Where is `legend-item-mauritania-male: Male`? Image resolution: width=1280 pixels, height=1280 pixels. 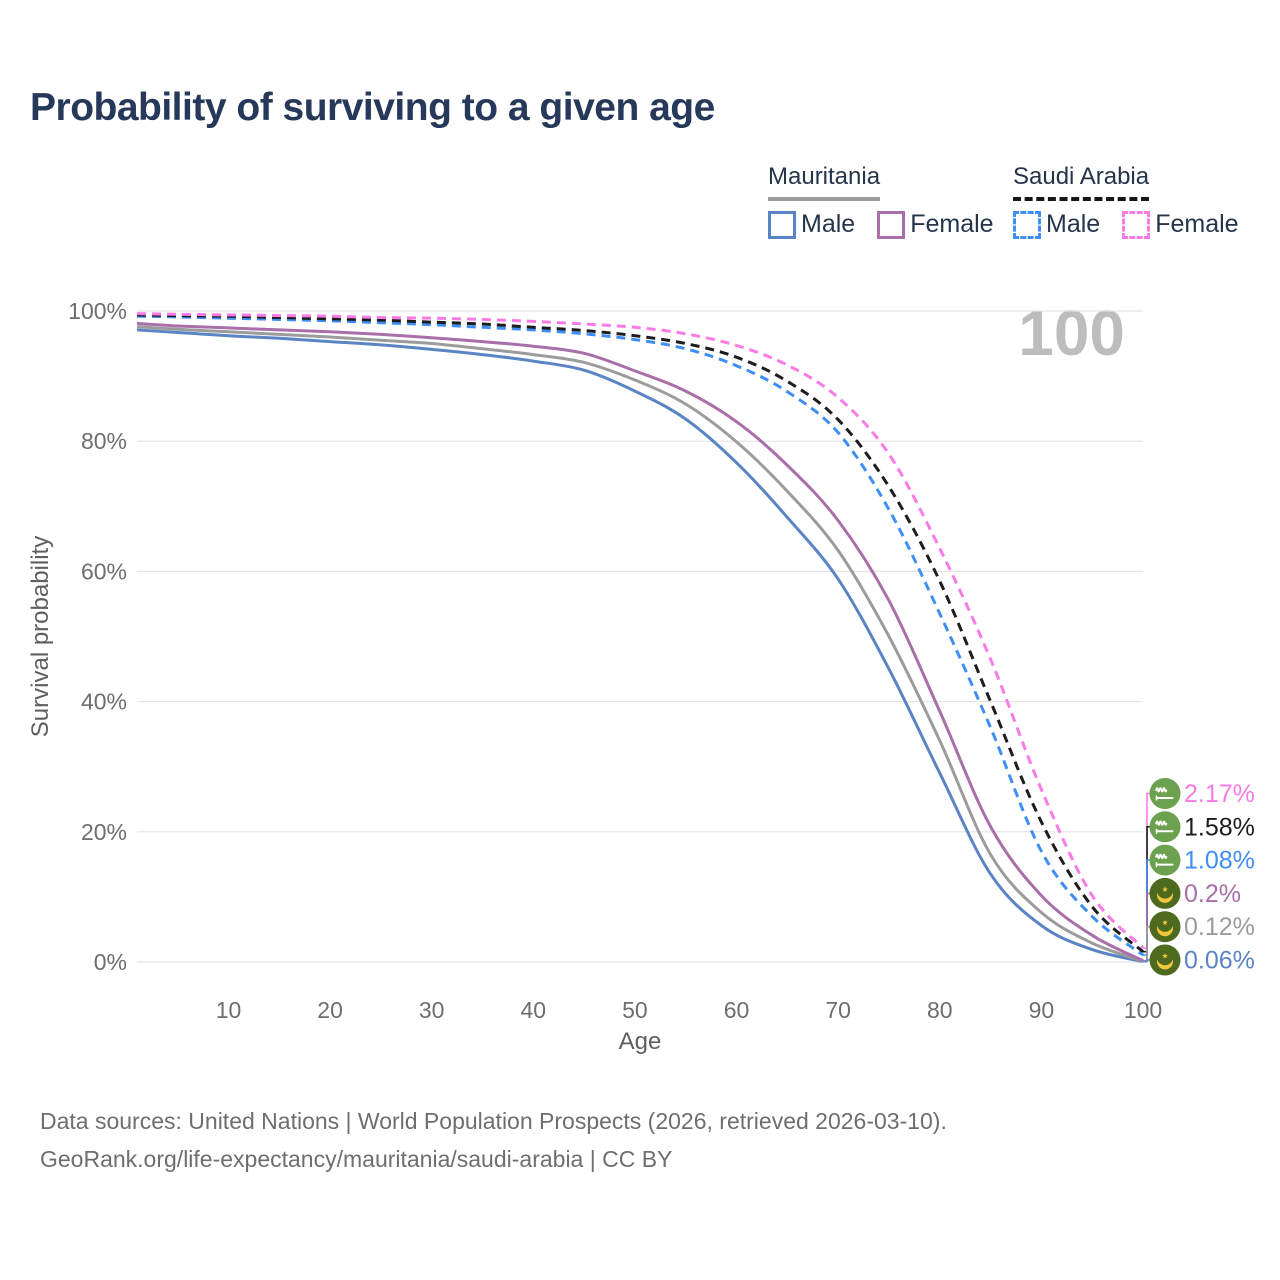 legend-item-mauritania-male: Male is located at coordinates (811, 224).